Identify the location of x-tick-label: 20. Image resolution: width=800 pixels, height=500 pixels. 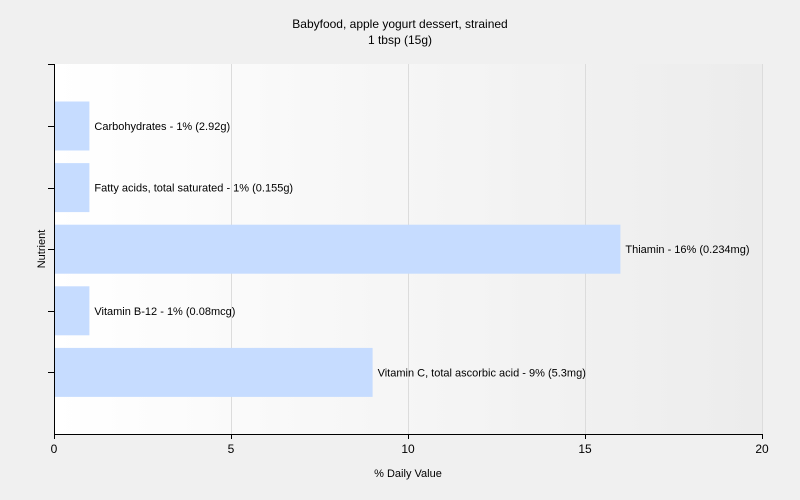
(762, 449).